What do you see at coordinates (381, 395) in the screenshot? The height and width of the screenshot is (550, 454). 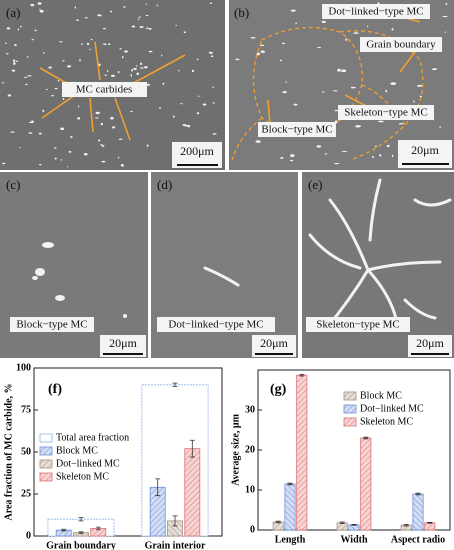 I see `legend-label: Block MC` at bounding box center [381, 395].